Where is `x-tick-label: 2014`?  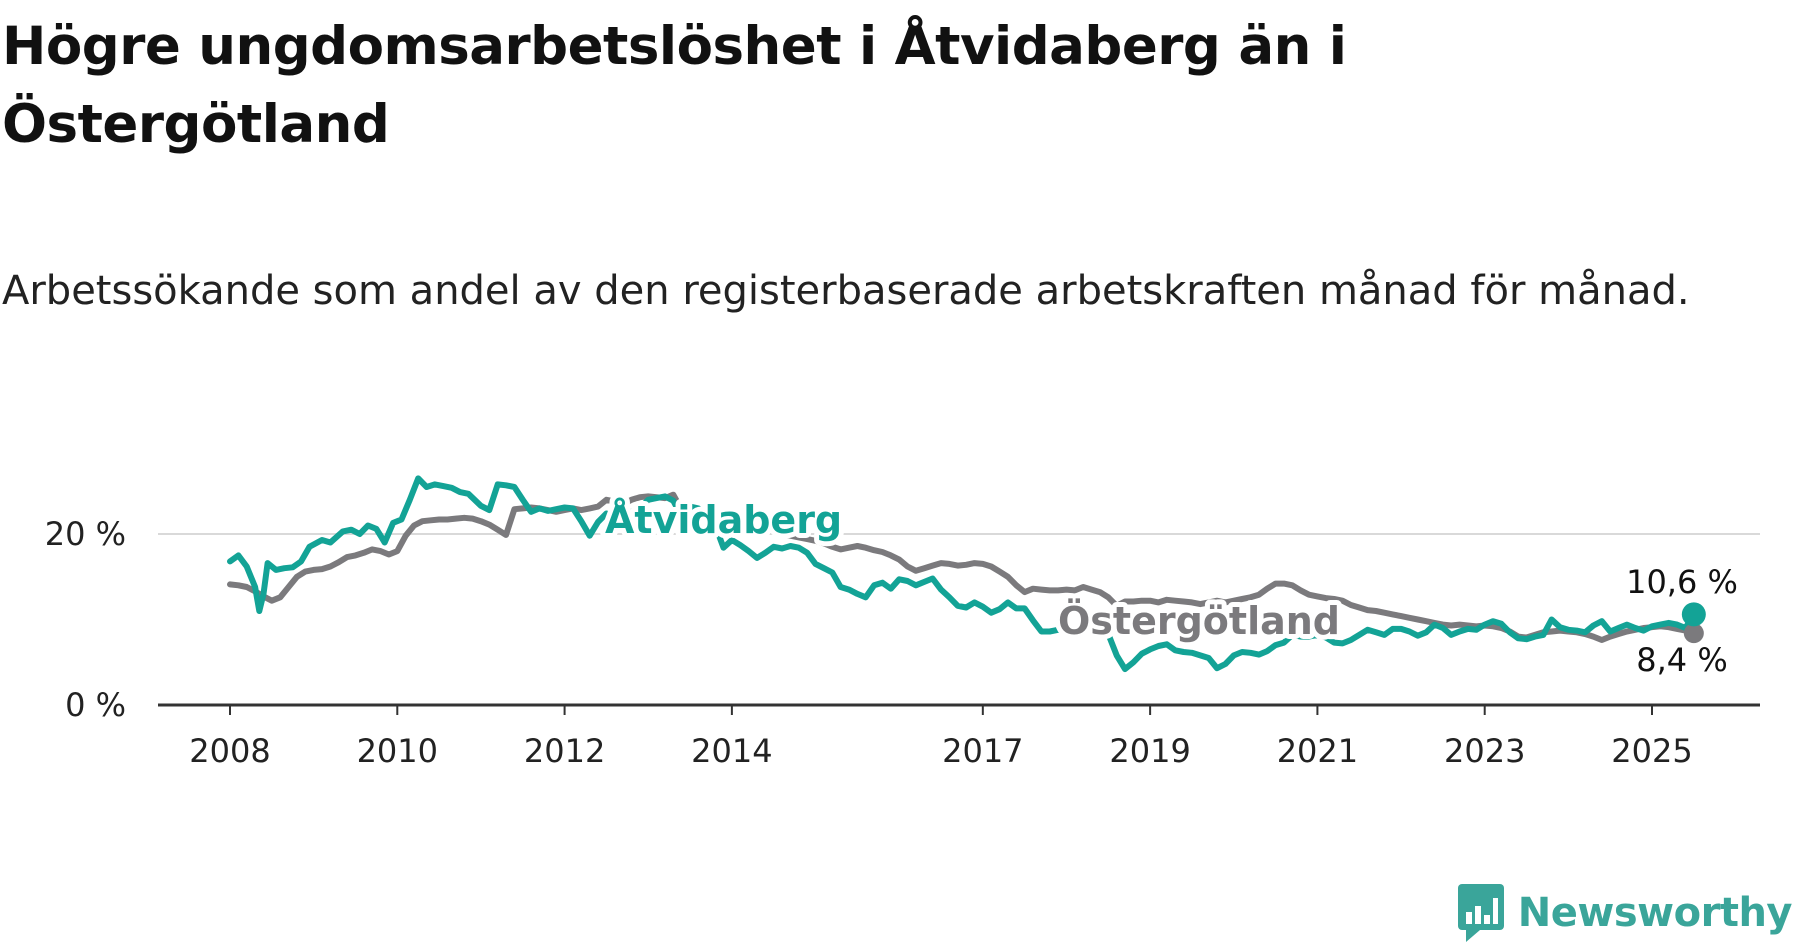
x-tick-label: 2014 is located at coordinates (731, 751).